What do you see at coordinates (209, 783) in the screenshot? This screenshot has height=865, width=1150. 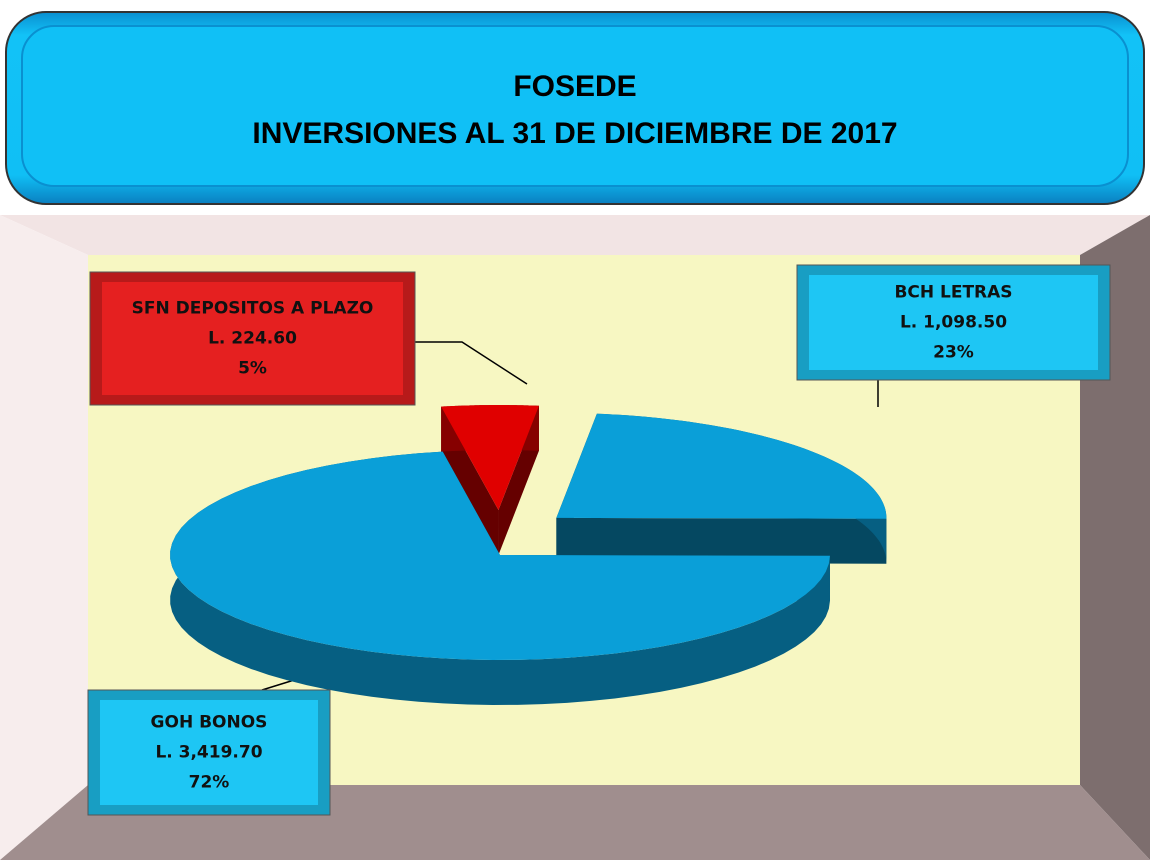 I see `label-percent: 72%` at bounding box center [209, 783].